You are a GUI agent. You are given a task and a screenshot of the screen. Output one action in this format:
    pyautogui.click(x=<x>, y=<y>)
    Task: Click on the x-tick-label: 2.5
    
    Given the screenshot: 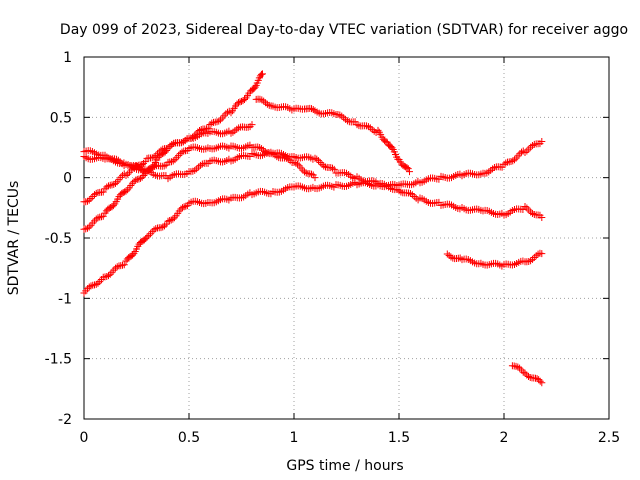 What is the action you would take?
    pyautogui.click(x=609, y=438)
    